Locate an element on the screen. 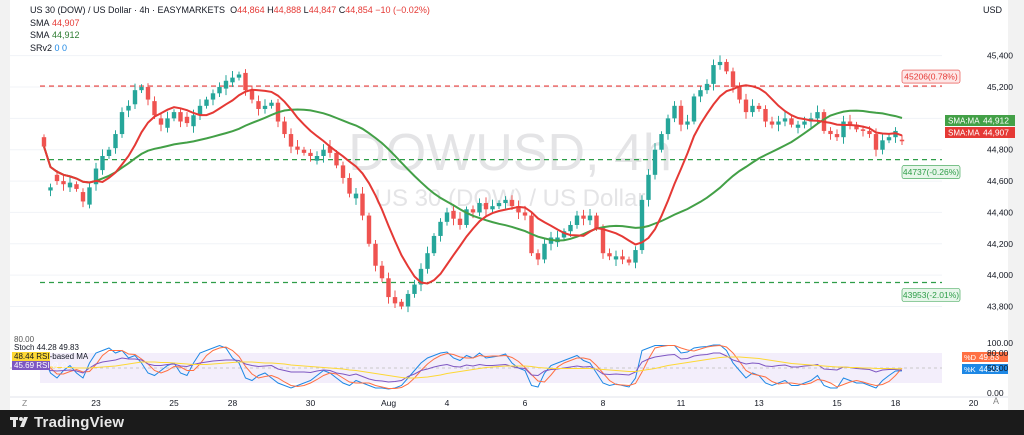  price-tick-label: 44,000 is located at coordinates (1000, 275).